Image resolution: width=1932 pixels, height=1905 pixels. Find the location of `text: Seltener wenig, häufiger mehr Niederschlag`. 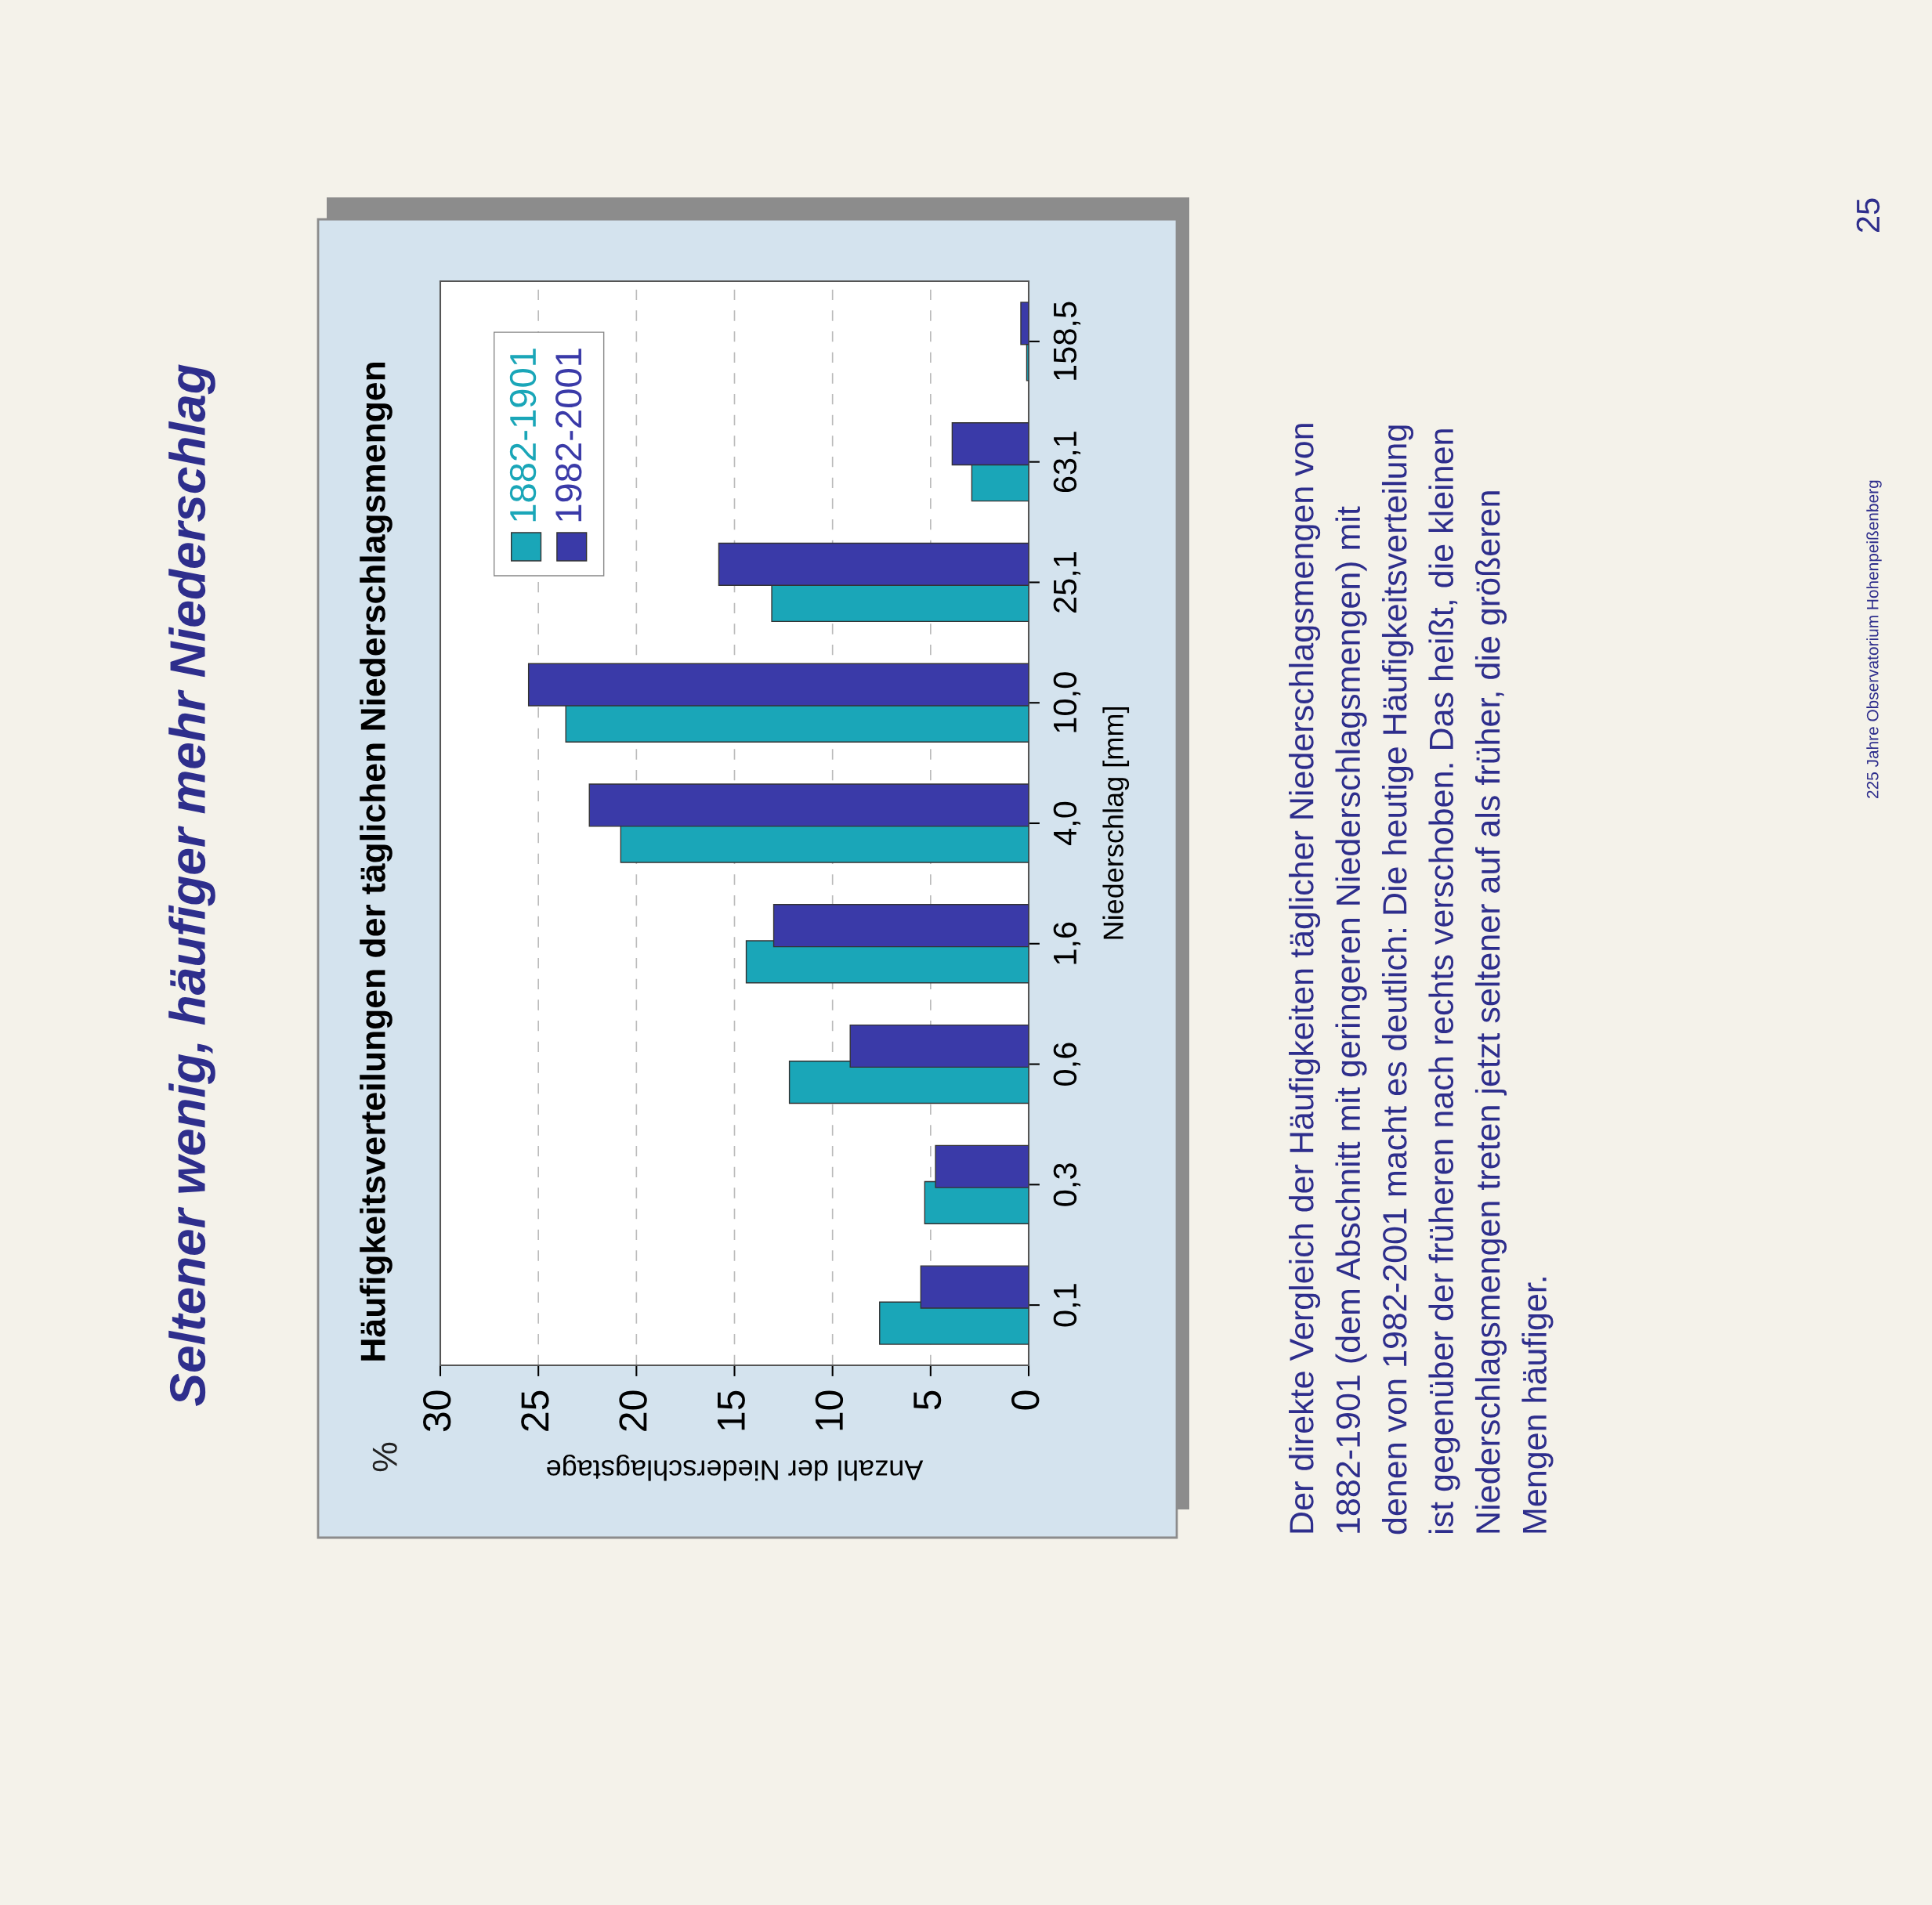

text: Seltener wenig, häufiger mehr Niederschlag is located at coordinates (192, 885).